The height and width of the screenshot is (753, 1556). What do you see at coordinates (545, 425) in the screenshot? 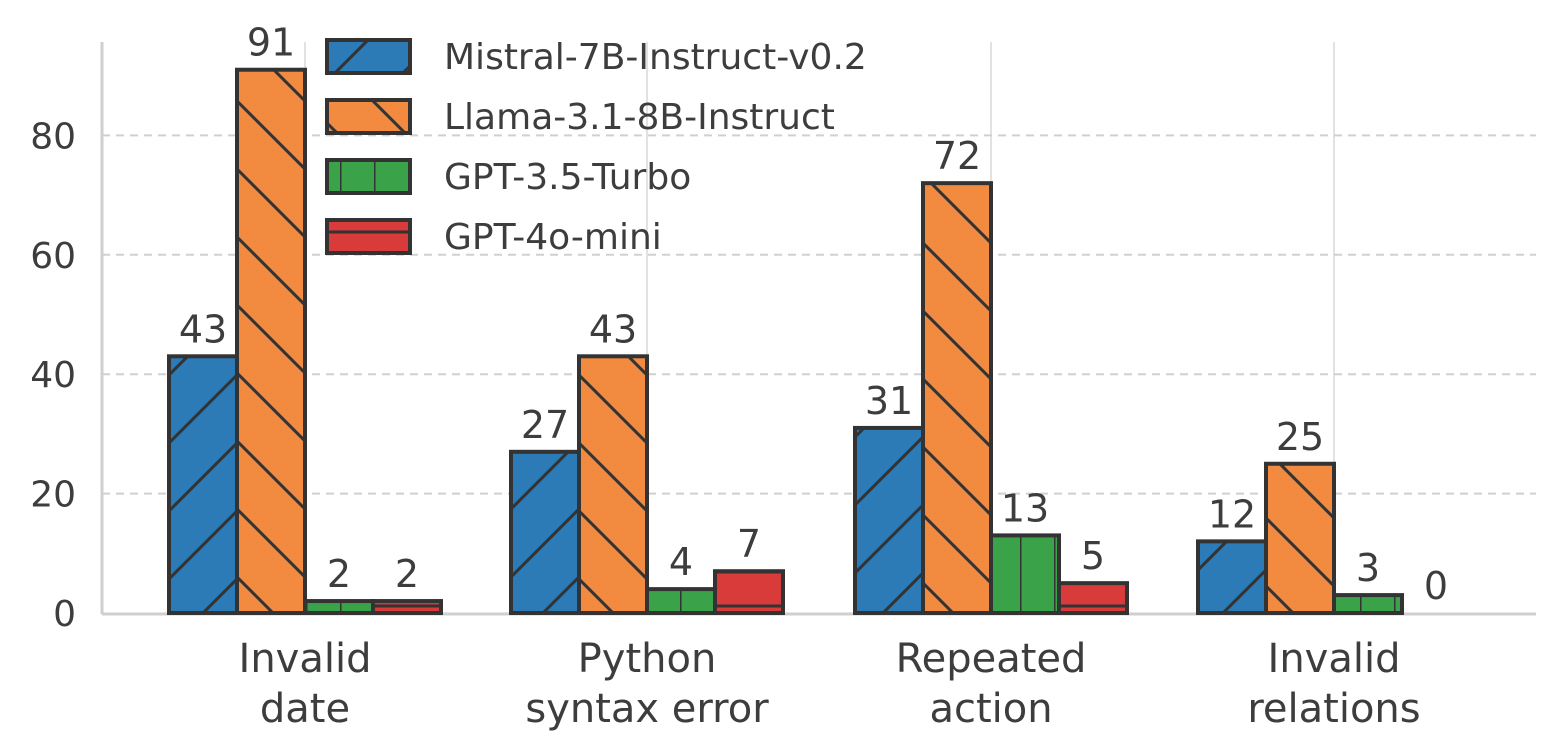
I see `data-label-mistral-7b-instruct-v0-2-python-syntax-error: 27` at bounding box center [545, 425].